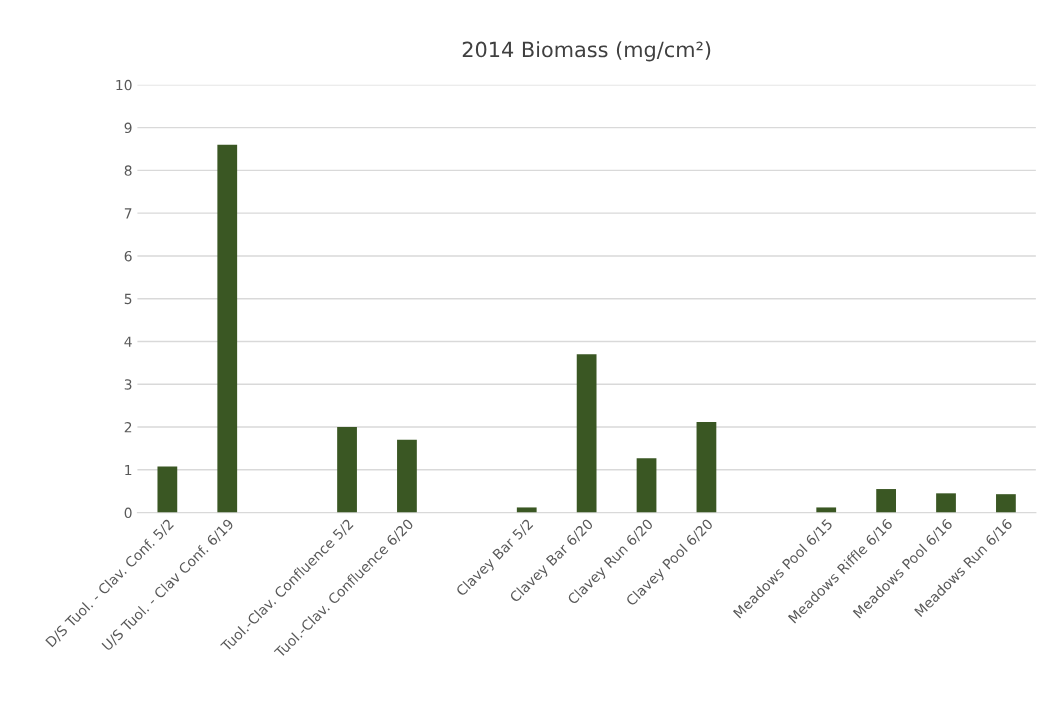 This screenshot has height=707, width=1057. What do you see at coordinates (128, 384) in the screenshot?
I see `y-tick-label: 3` at bounding box center [128, 384].